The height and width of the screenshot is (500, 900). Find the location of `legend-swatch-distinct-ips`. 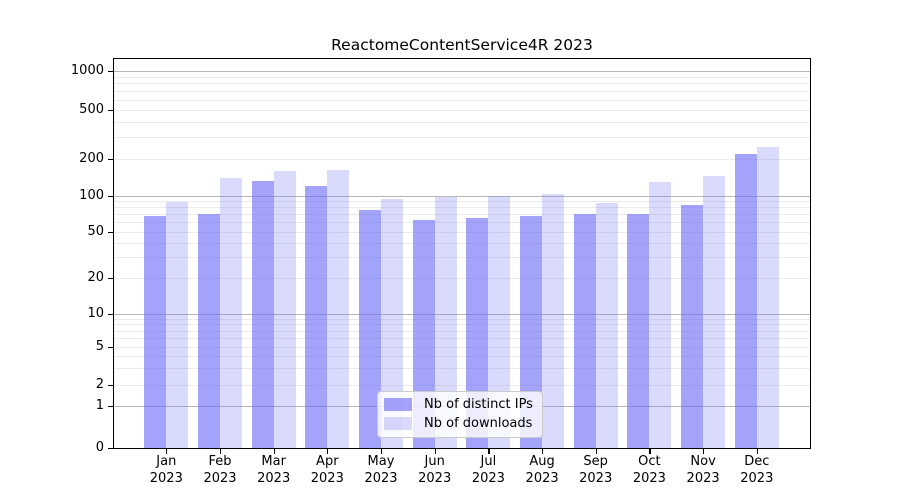

legend-swatch-distinct-ips is located at coordinates (398, 404).